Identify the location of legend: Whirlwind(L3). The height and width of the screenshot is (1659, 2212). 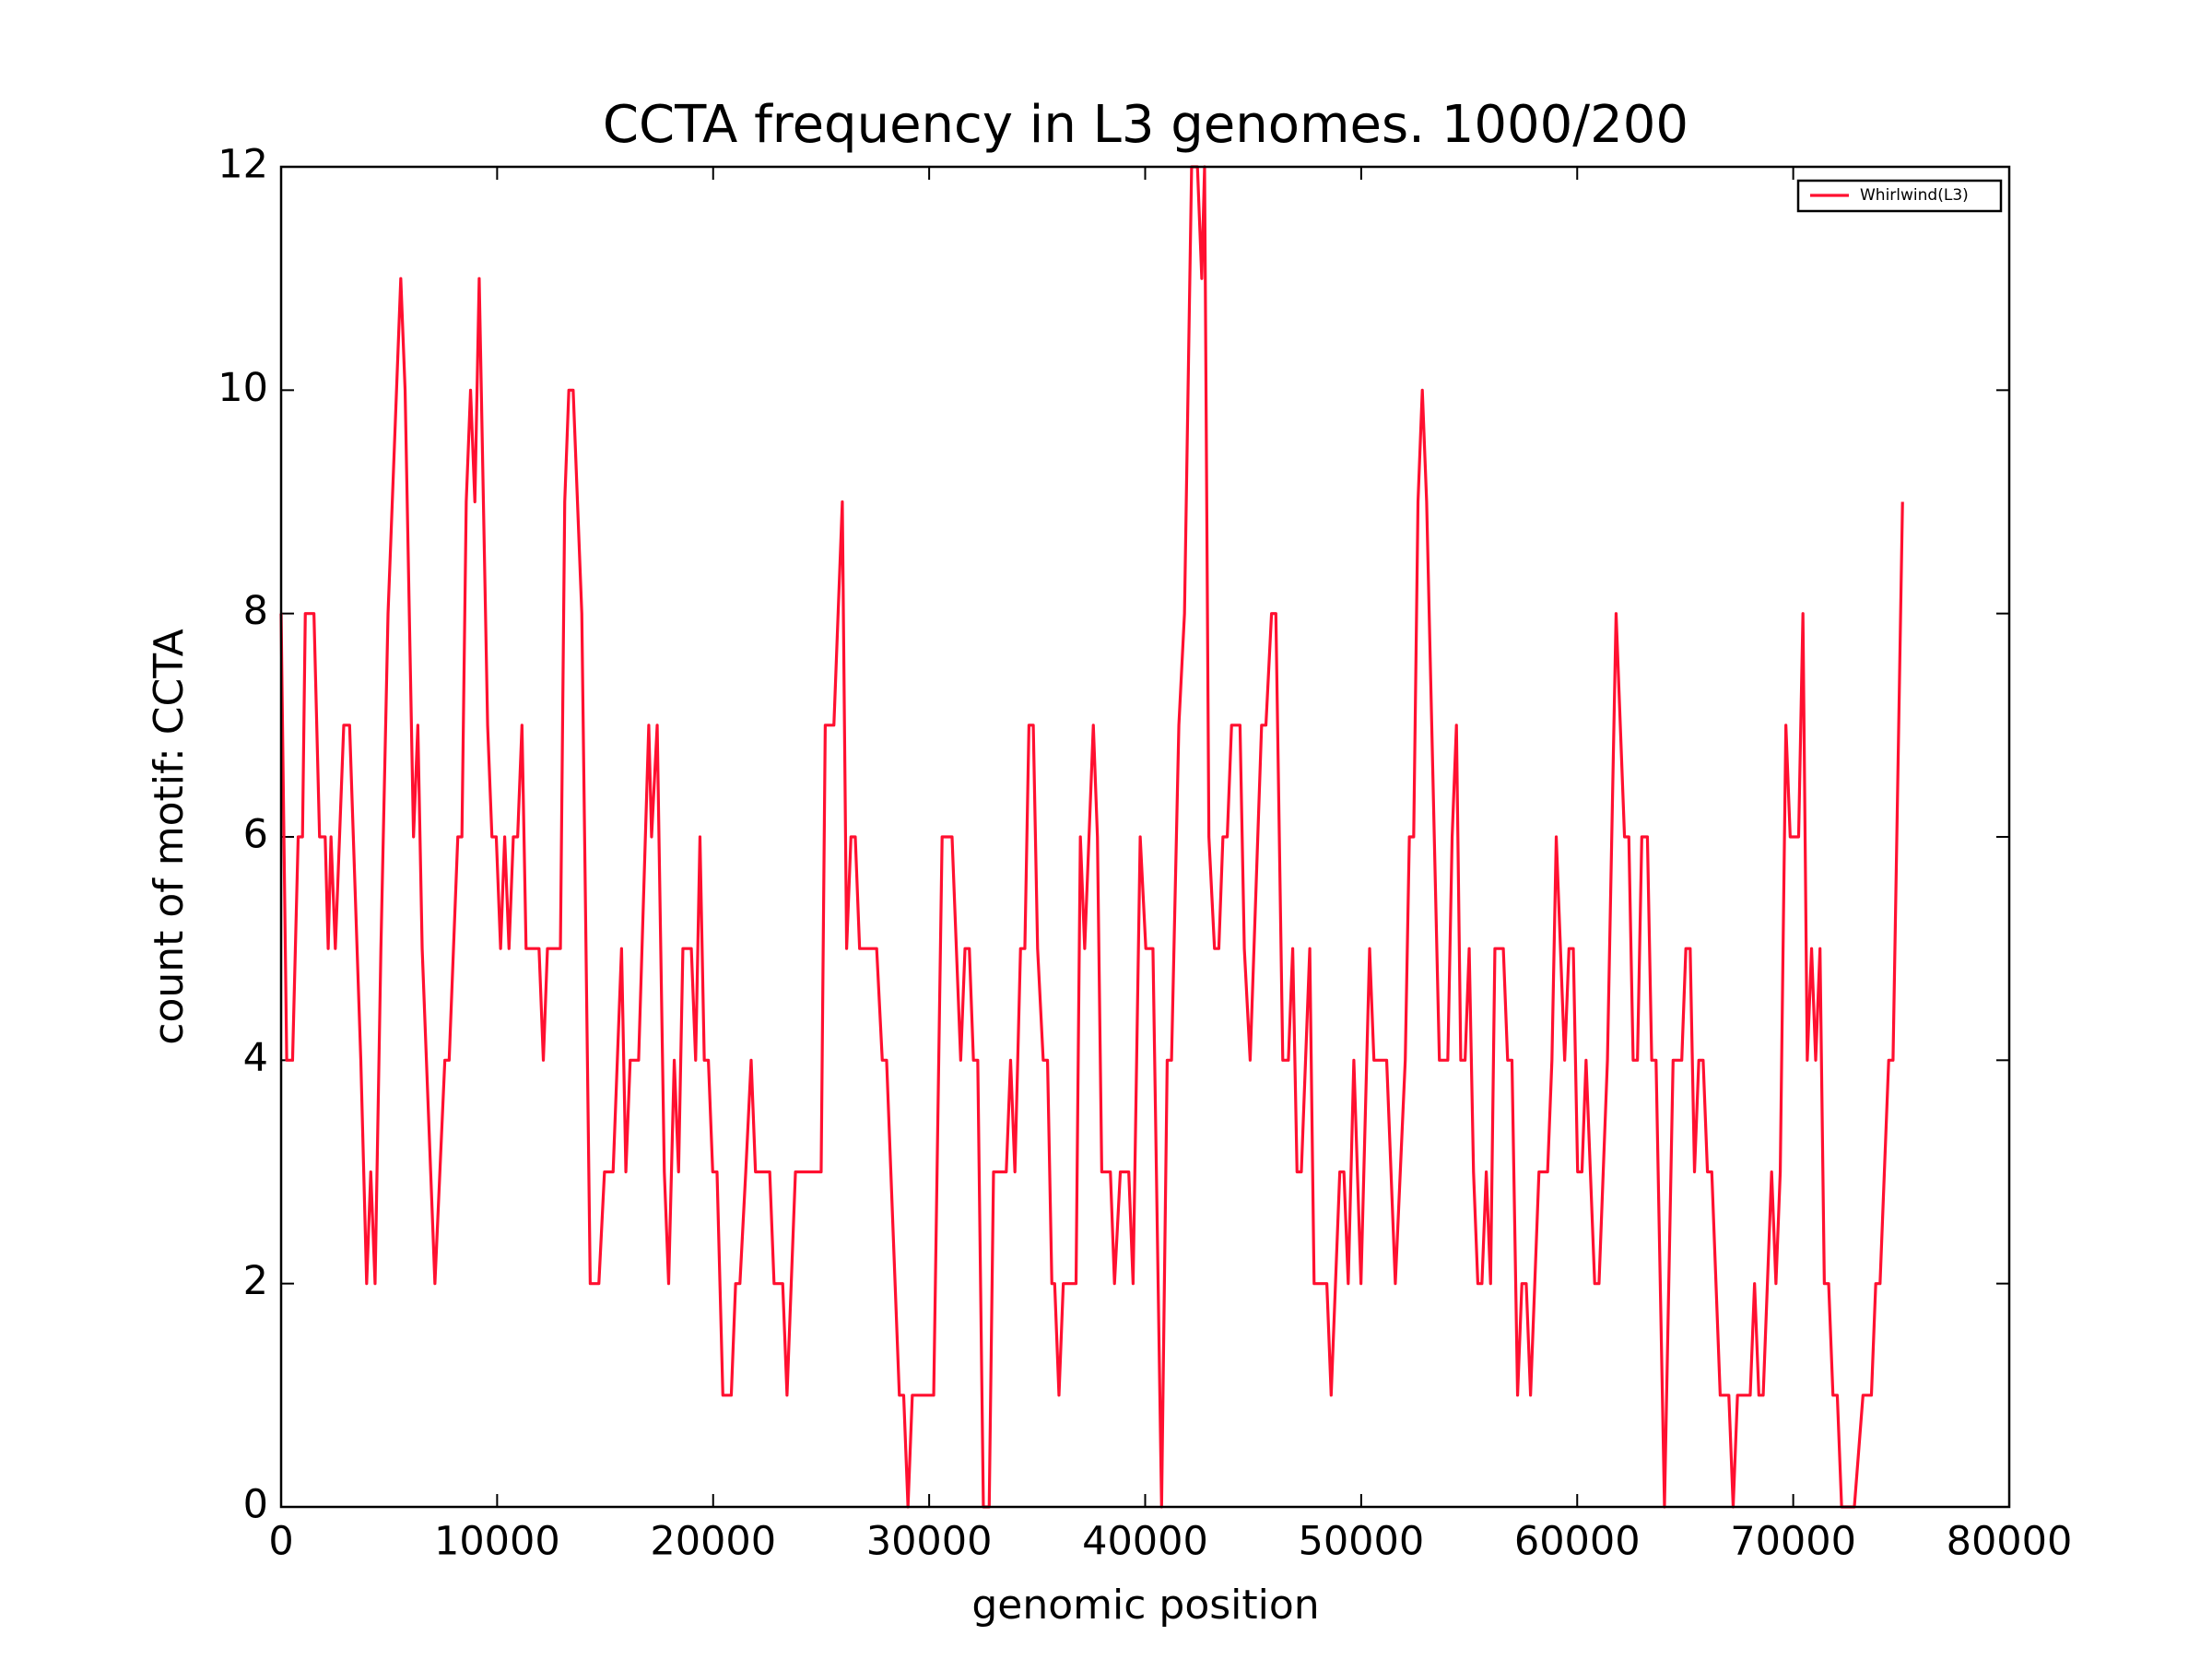
(1899, 196).